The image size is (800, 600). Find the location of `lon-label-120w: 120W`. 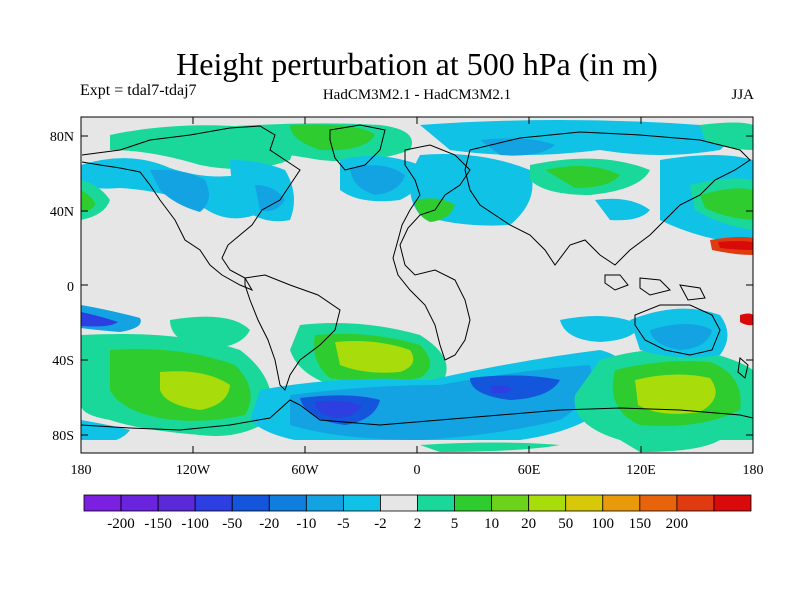

lon-label-120w: 120W is located at coordinates (193, 470).